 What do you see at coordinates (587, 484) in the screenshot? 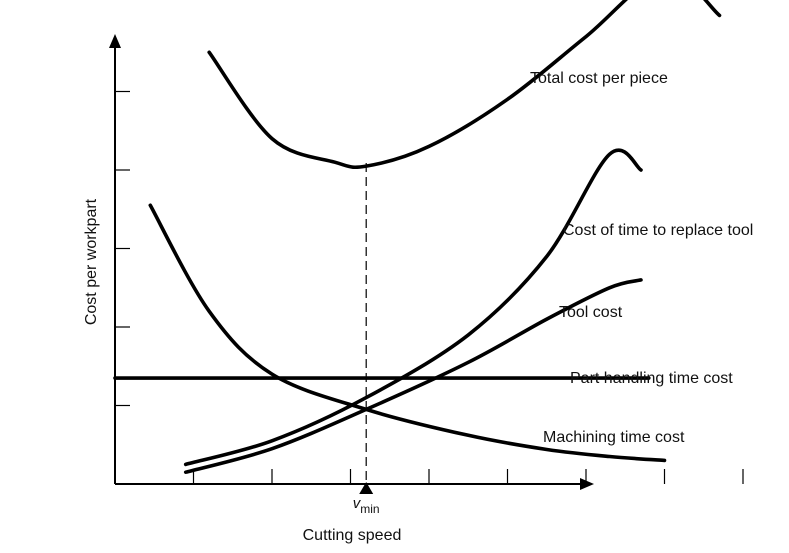
I see `x-axis-arrow` at bounding box center [587, 484].